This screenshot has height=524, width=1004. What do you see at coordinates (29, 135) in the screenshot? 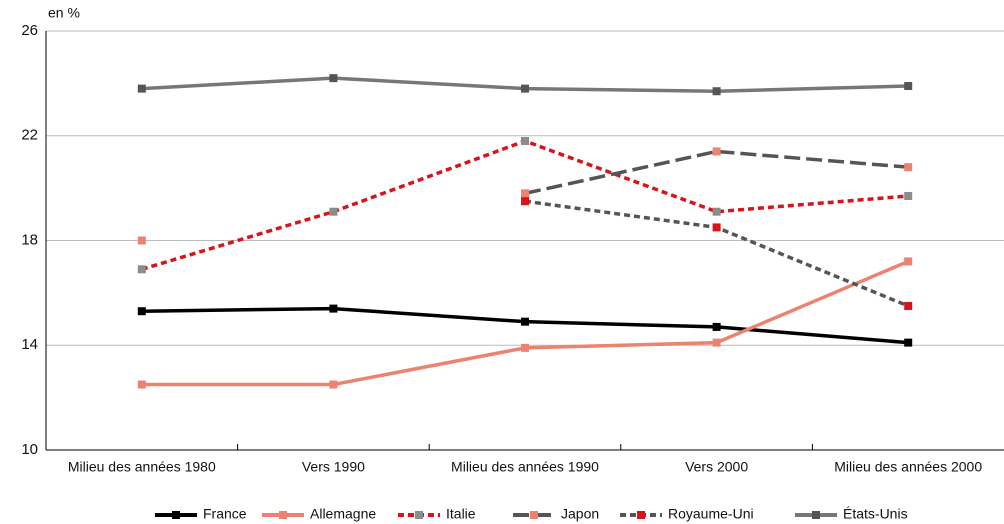
I see `y-tick-label: 22` at bounding box center [29, 135].